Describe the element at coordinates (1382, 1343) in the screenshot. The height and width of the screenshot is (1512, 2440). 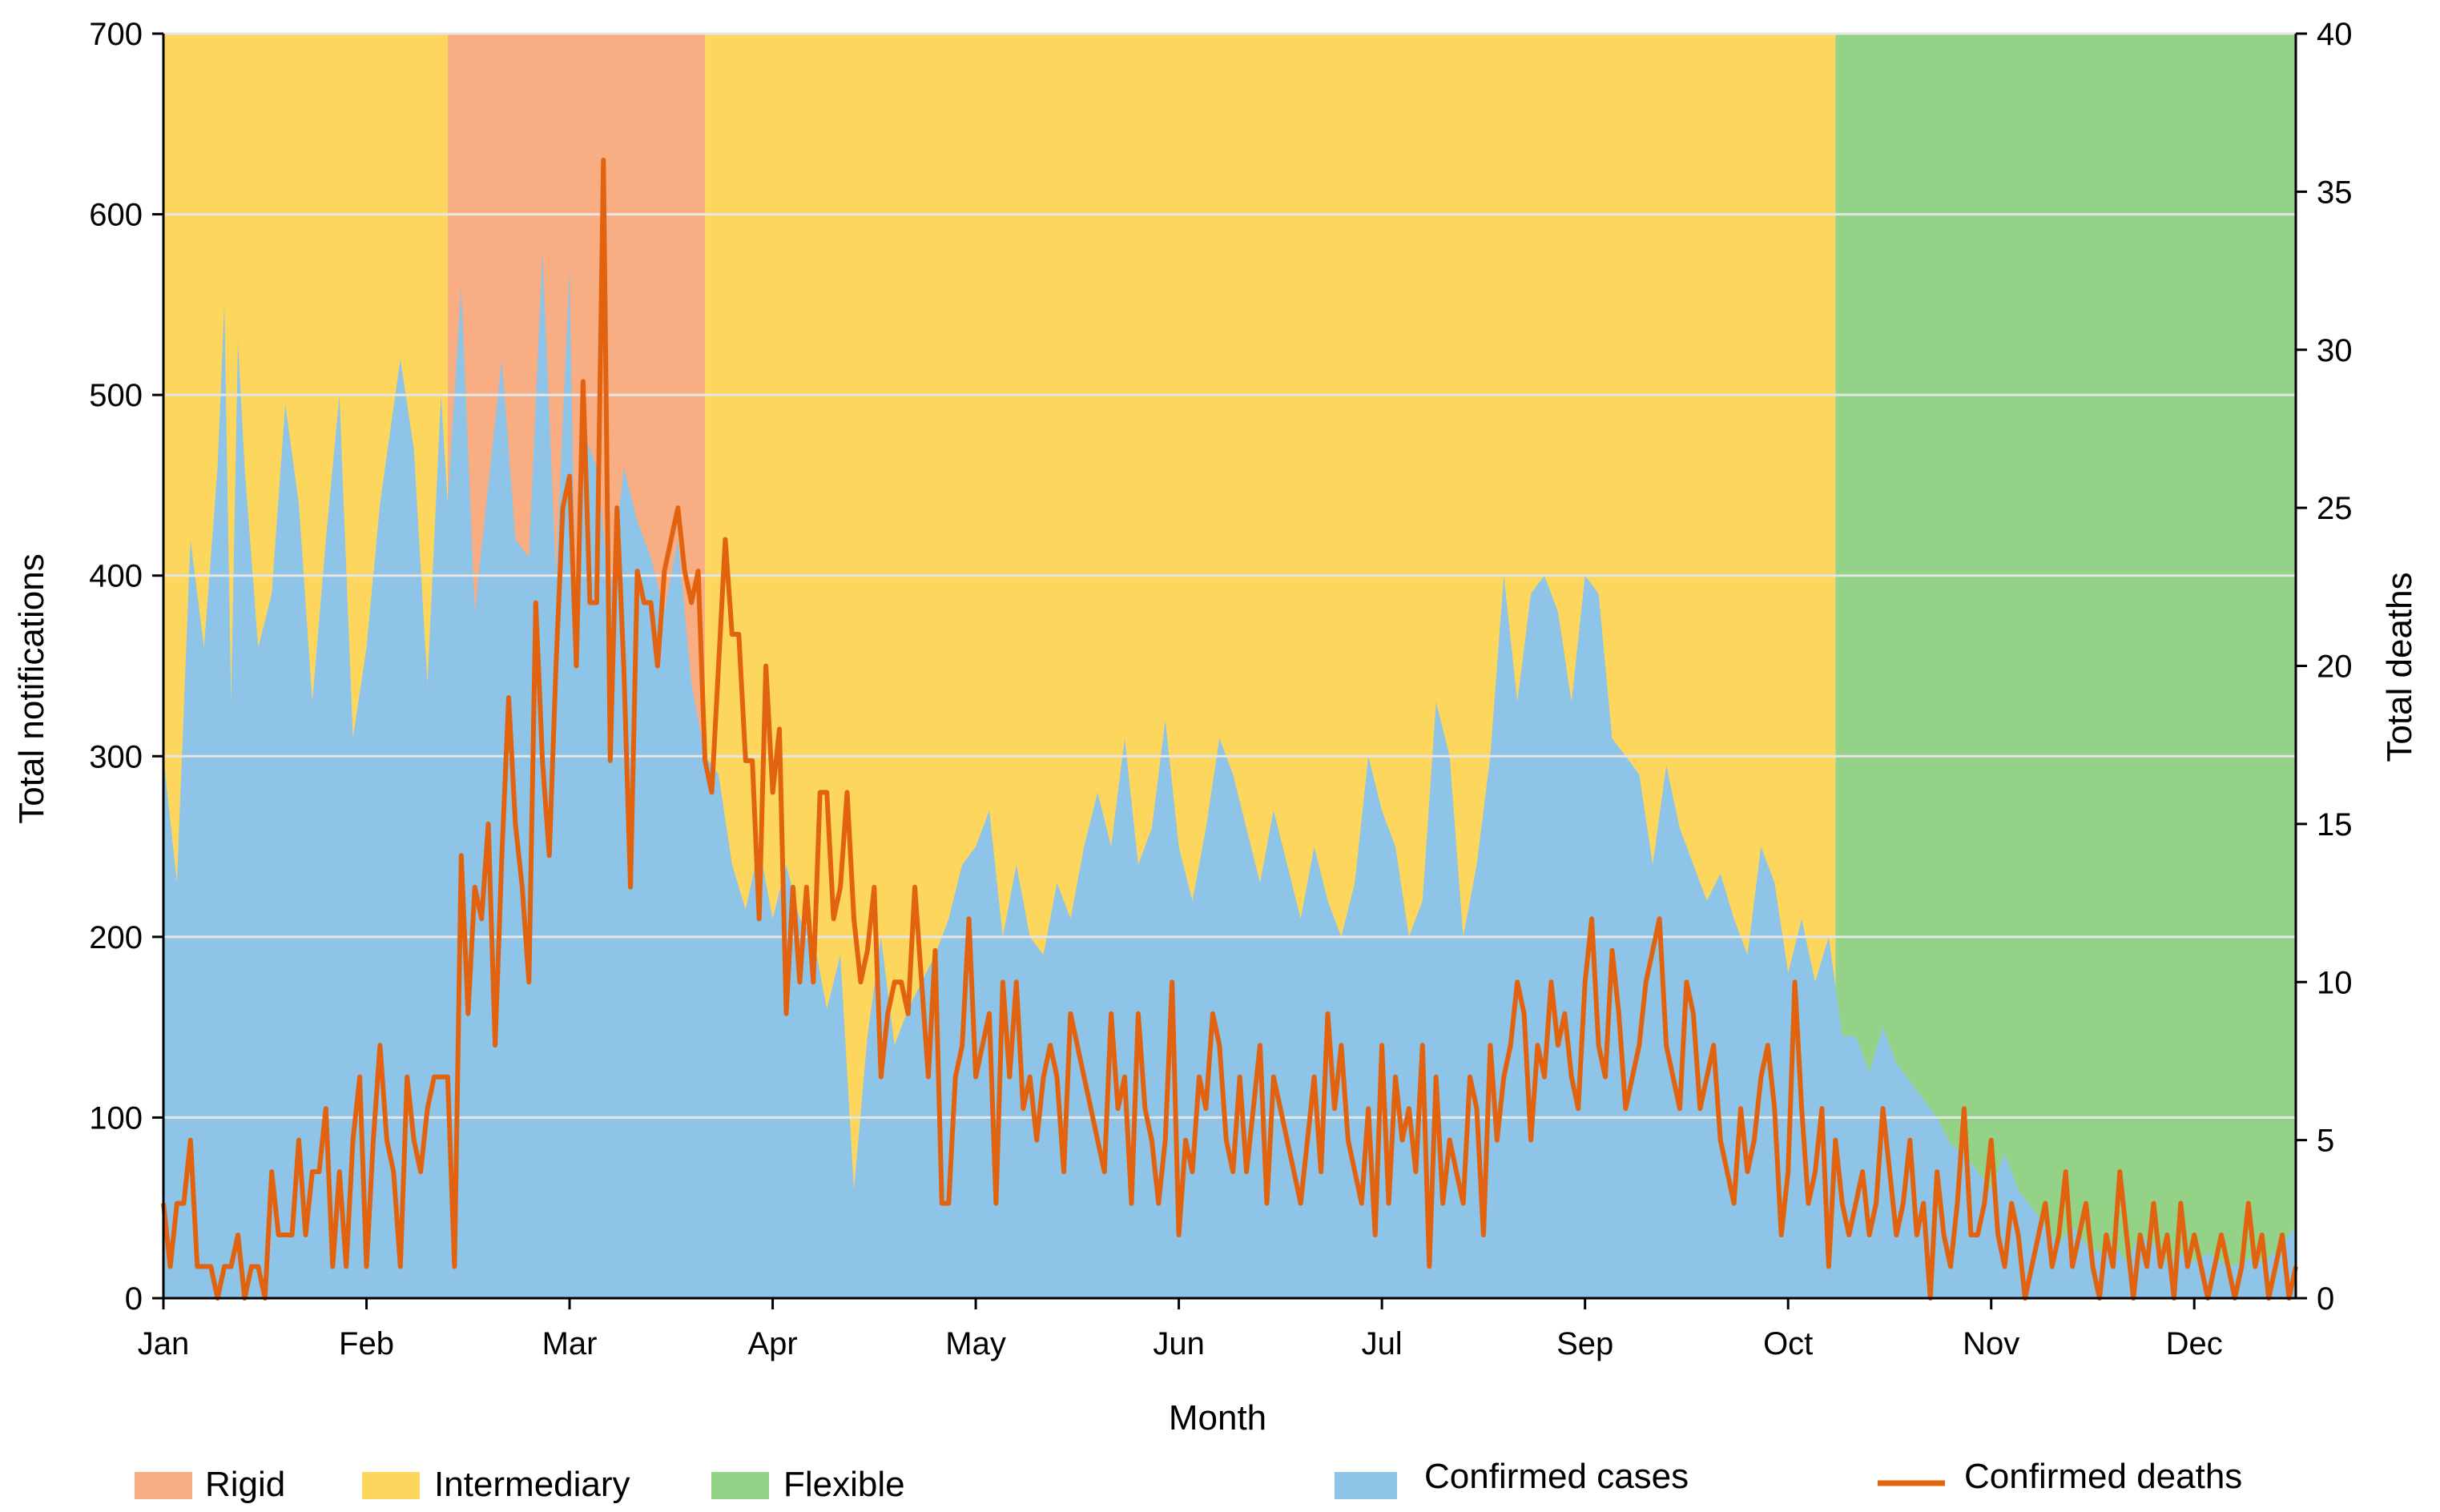
I see `x-tick-label-jul: Jul` at that location.